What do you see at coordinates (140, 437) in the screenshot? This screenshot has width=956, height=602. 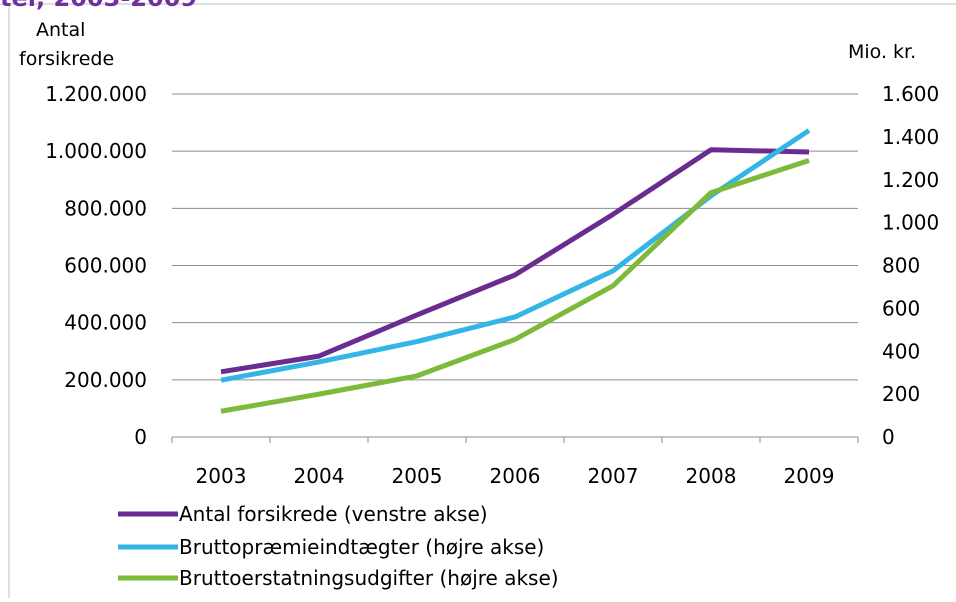 I see `left-axis-tick-label: 0` at bounding box center [140, 437].